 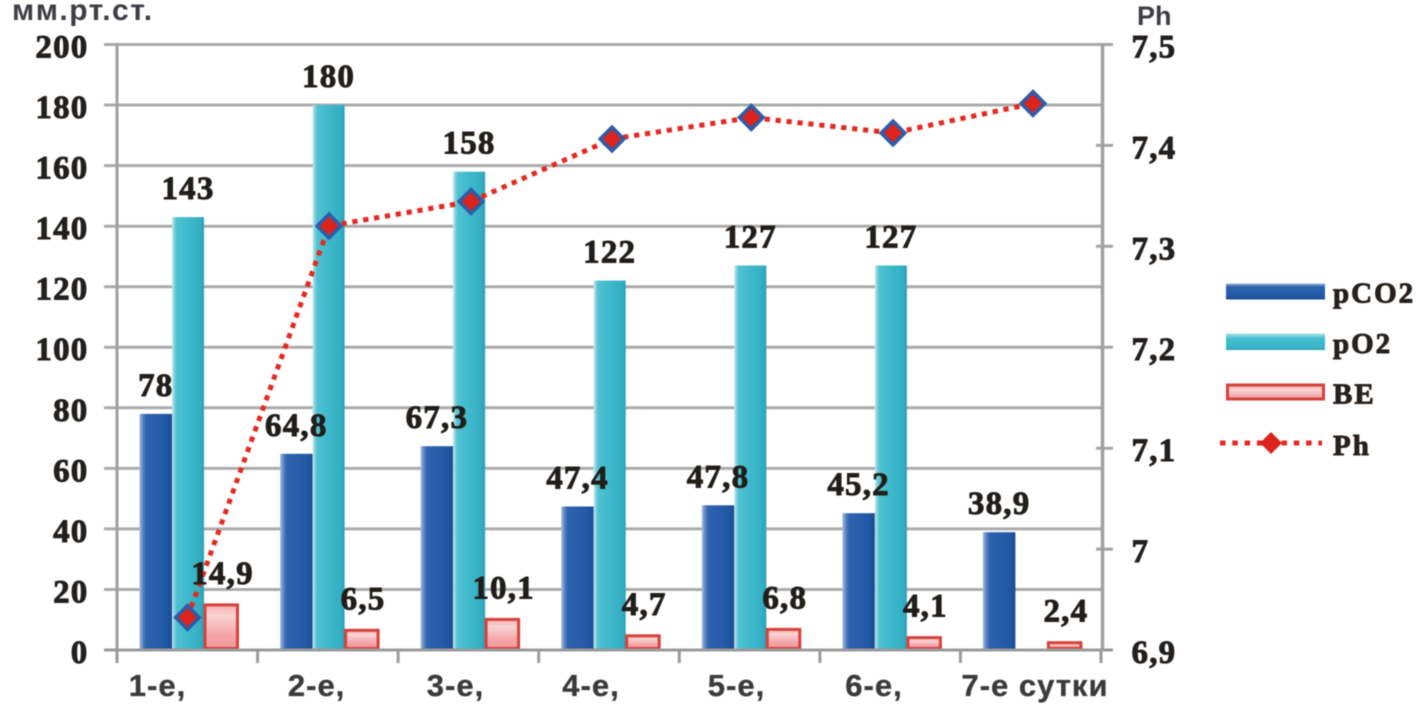 I want to click on svg-text: pCO2, so click(x=1374, y=294).